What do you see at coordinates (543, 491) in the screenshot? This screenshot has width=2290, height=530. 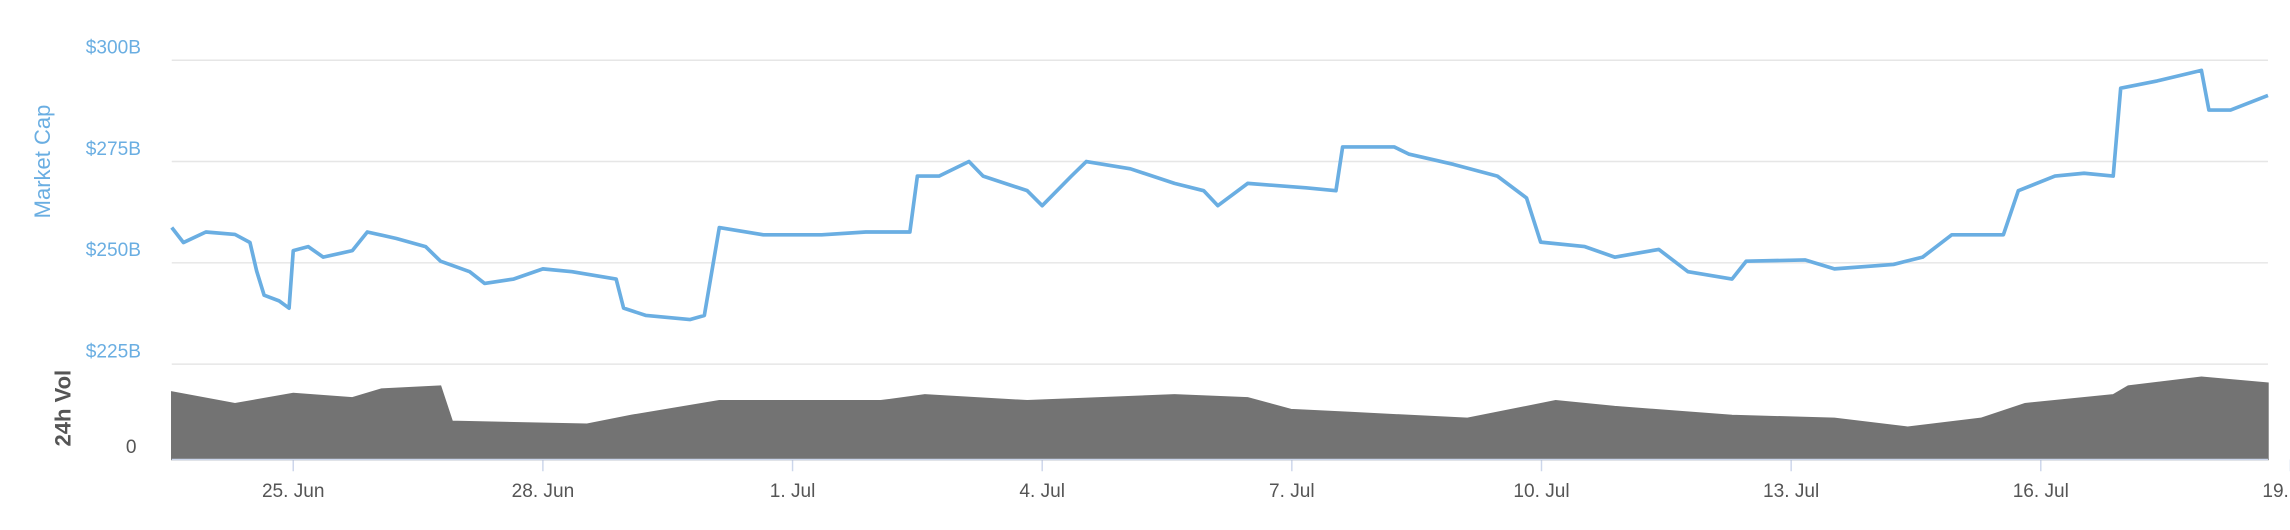 I see `x-tick-label: 28. Jun` at bounding box center [543, 491].